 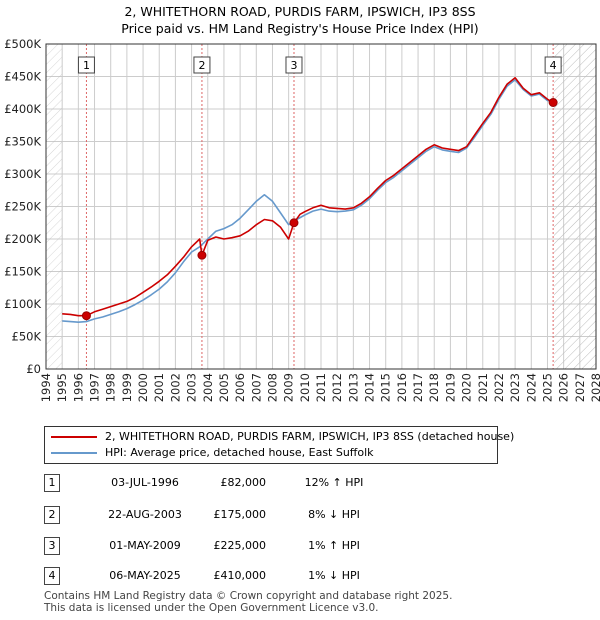 What do you see at coordinates (22, 239) in the screenshot?
I see `y-tick-label: £200K` at bounding box center [22, 239].